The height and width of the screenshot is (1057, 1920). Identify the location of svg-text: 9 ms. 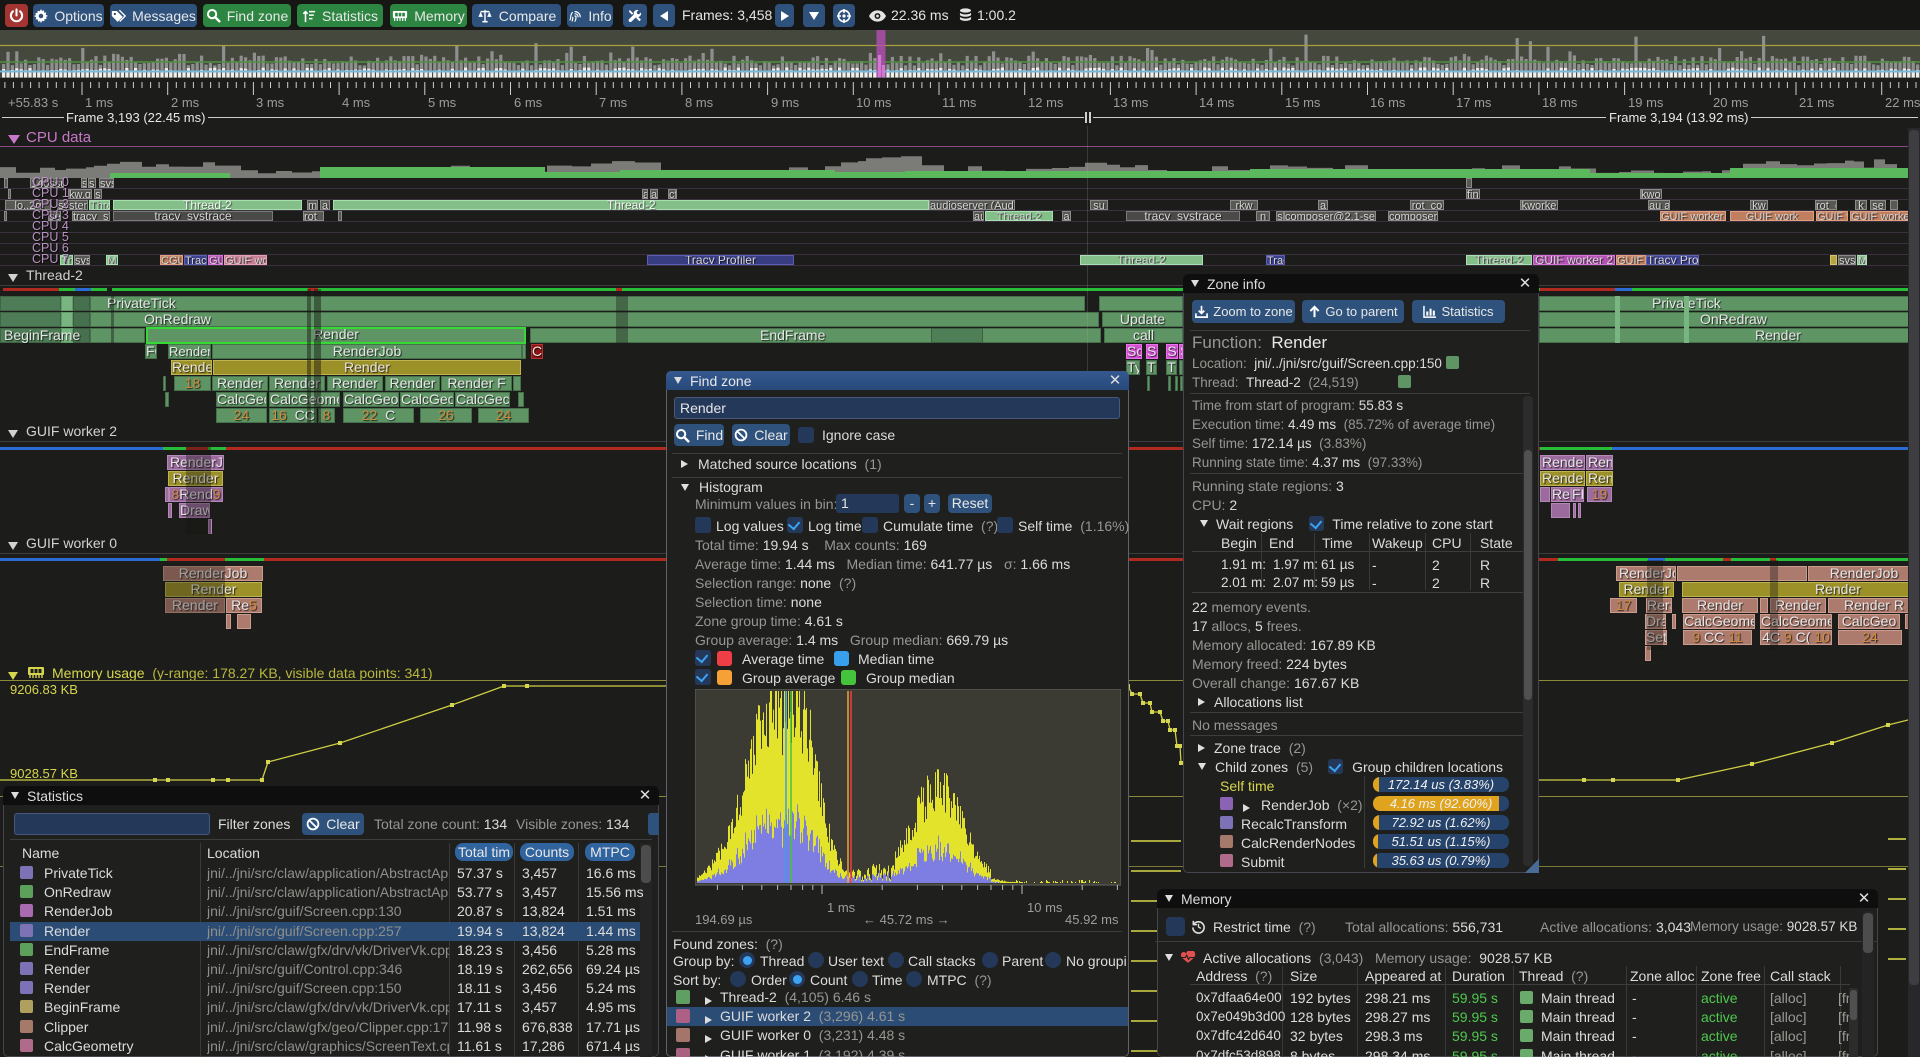
(785, 102).